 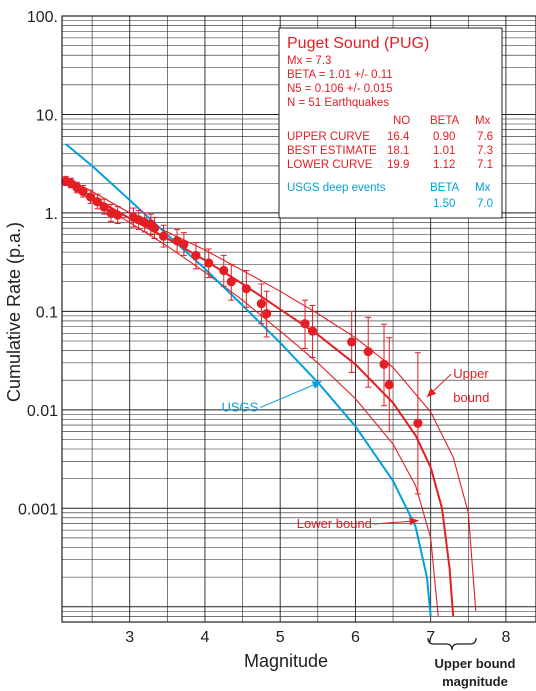 What do you see at coordinates (430, 637) in the screenshot?
I see `x-tick-label: 7` at bounding box center [430, 637].